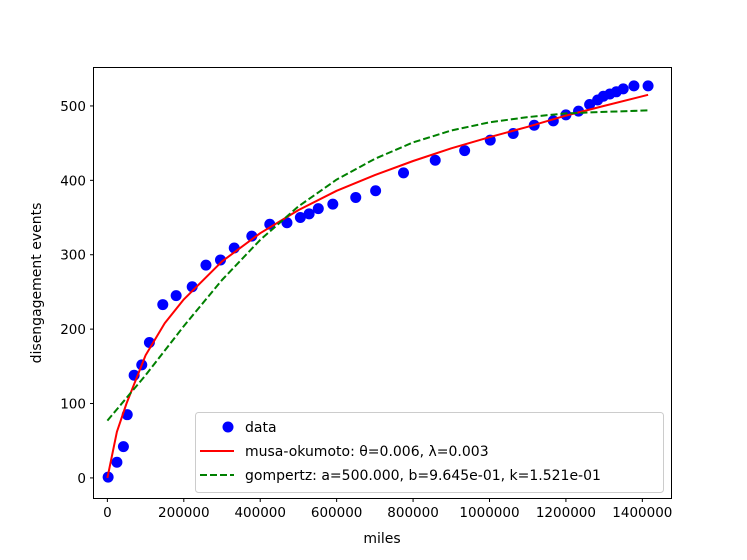 The image size is (747, 560). What do you see at coordinates (73, 181) in the screenshot?
I see `y-tick-label: 400` at bounding box center [73, 181].